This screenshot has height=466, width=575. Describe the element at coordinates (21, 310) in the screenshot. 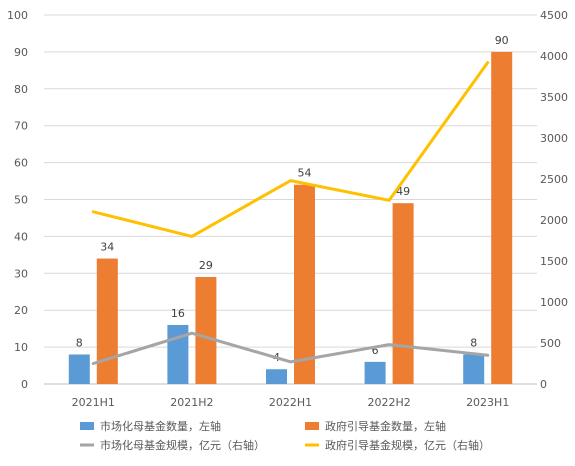

I see `left-y-tick-label: 20` at that location.